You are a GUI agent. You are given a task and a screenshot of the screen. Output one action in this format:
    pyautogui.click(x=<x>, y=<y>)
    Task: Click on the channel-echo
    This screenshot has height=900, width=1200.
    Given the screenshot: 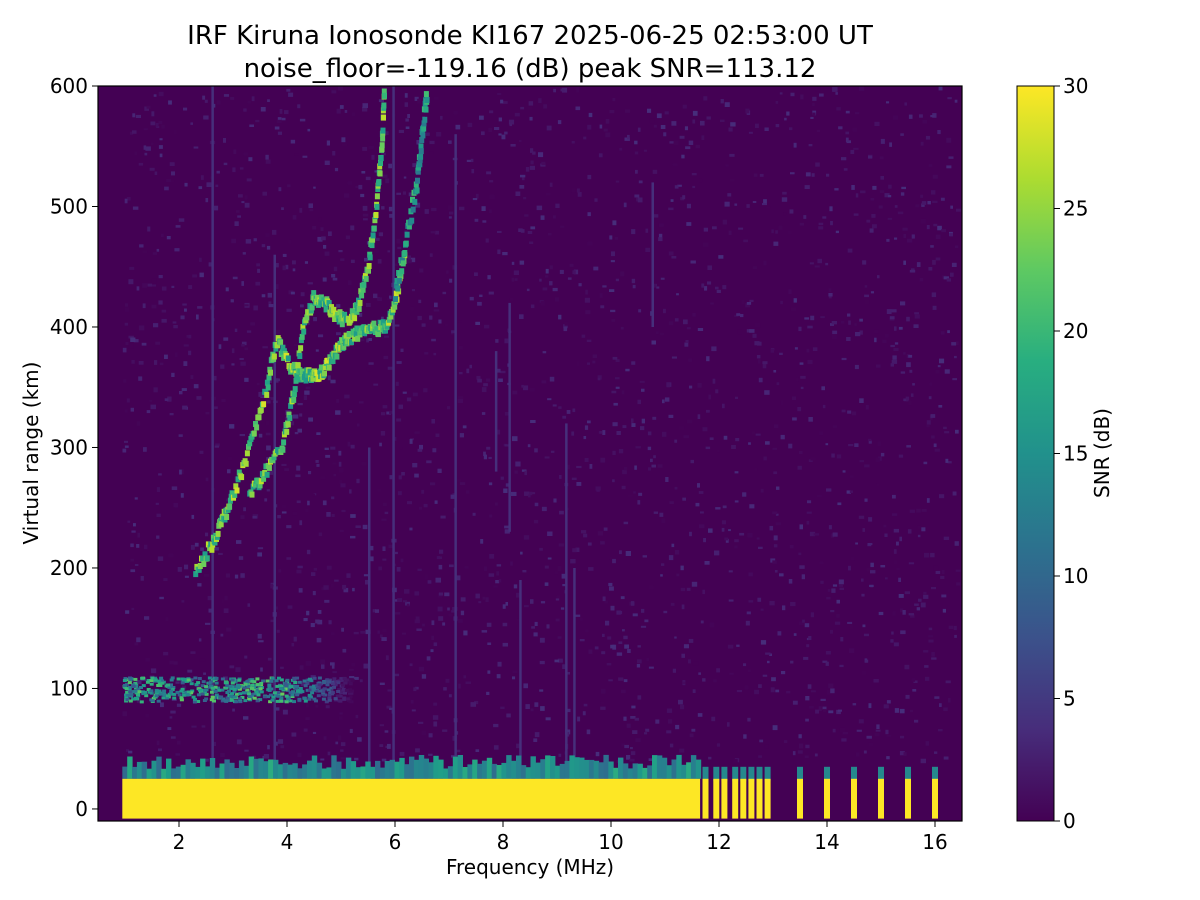 What is the action you would take?
    pyautogui.click(x=767, y=798)
    